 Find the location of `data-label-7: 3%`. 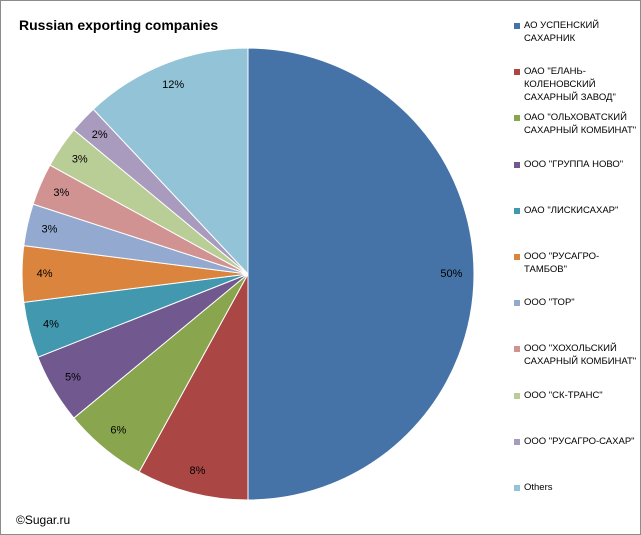

data-label-7: 3% is located at coordinates (61, 193).